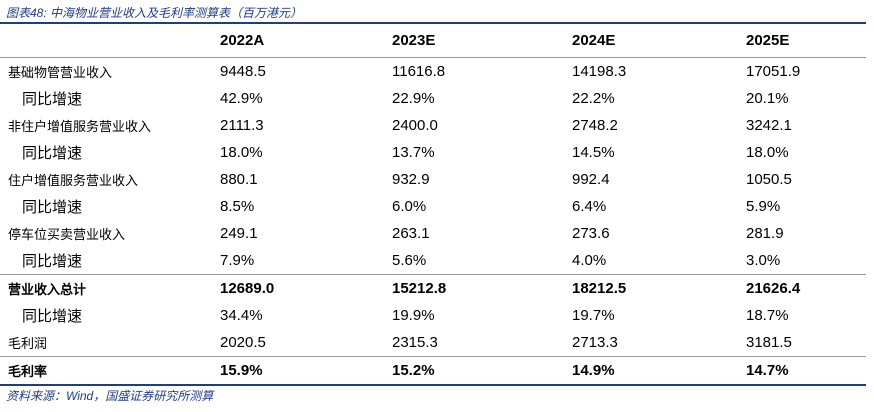 The image size is (874, 412). What do you see at coordinates (482, 40) in the screenshot?
I see `column-header: 2023E` at bounding box center [482, 40].